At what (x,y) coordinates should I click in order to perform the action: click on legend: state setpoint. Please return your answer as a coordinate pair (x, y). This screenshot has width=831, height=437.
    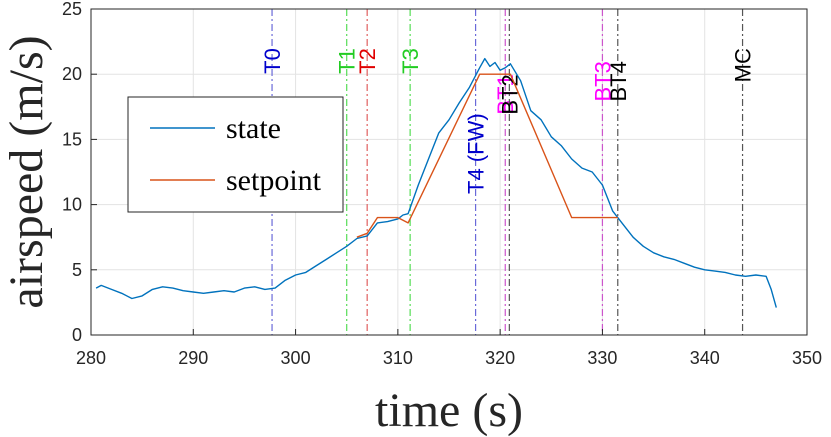
    Looking at the image, I should click on (235, 154).